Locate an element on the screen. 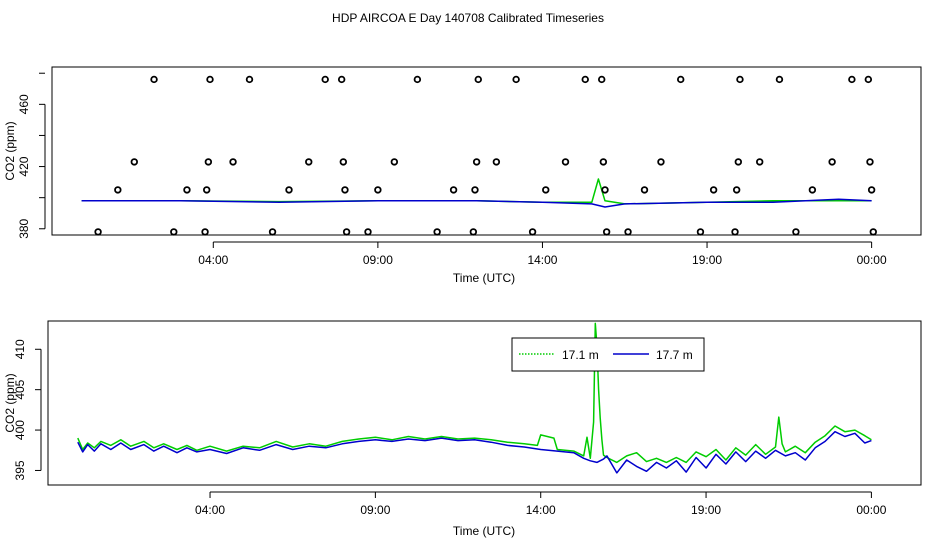 The width and height of the screenshot is (936, 540). top-x-axis-label: Time (UTC) is located at coordinates (484, 278).